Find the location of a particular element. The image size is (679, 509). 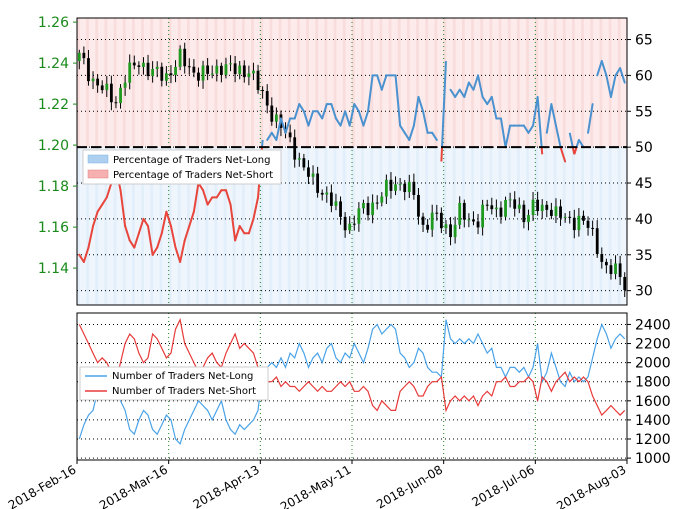

price-tick-label: 1.16 is located at coordinates (53, 228).